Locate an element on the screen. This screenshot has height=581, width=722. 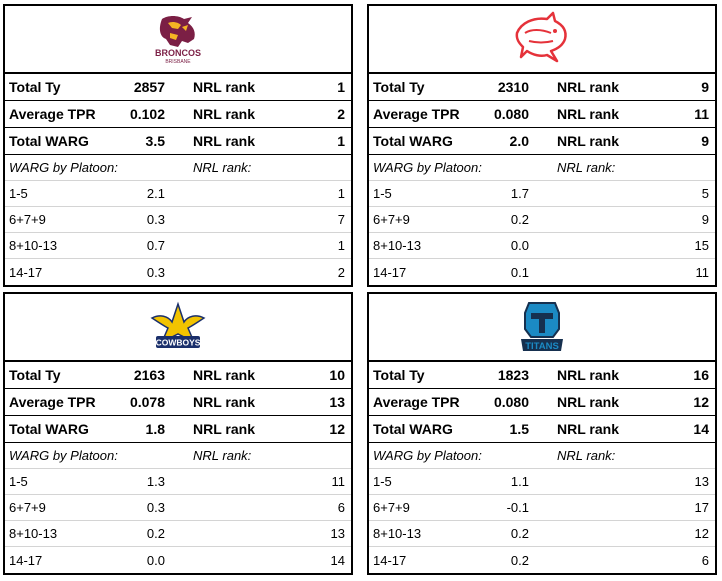
total-warg-row: Total WARG 2.0 NRL rank 9 is located at coordinates (542, 141).